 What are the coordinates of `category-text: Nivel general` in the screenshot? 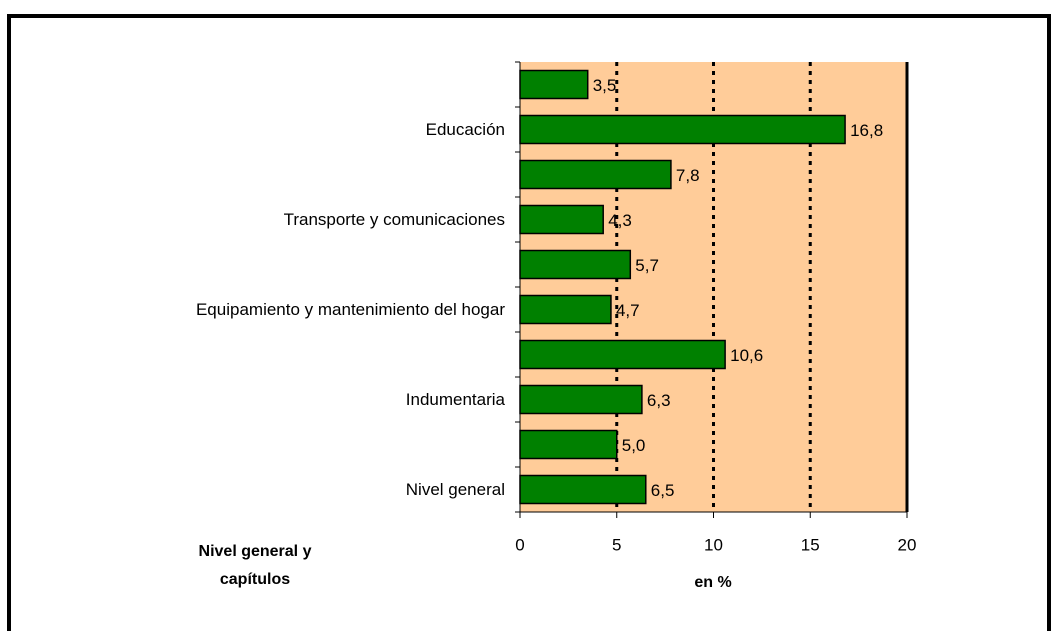 It's located at (455, 489).